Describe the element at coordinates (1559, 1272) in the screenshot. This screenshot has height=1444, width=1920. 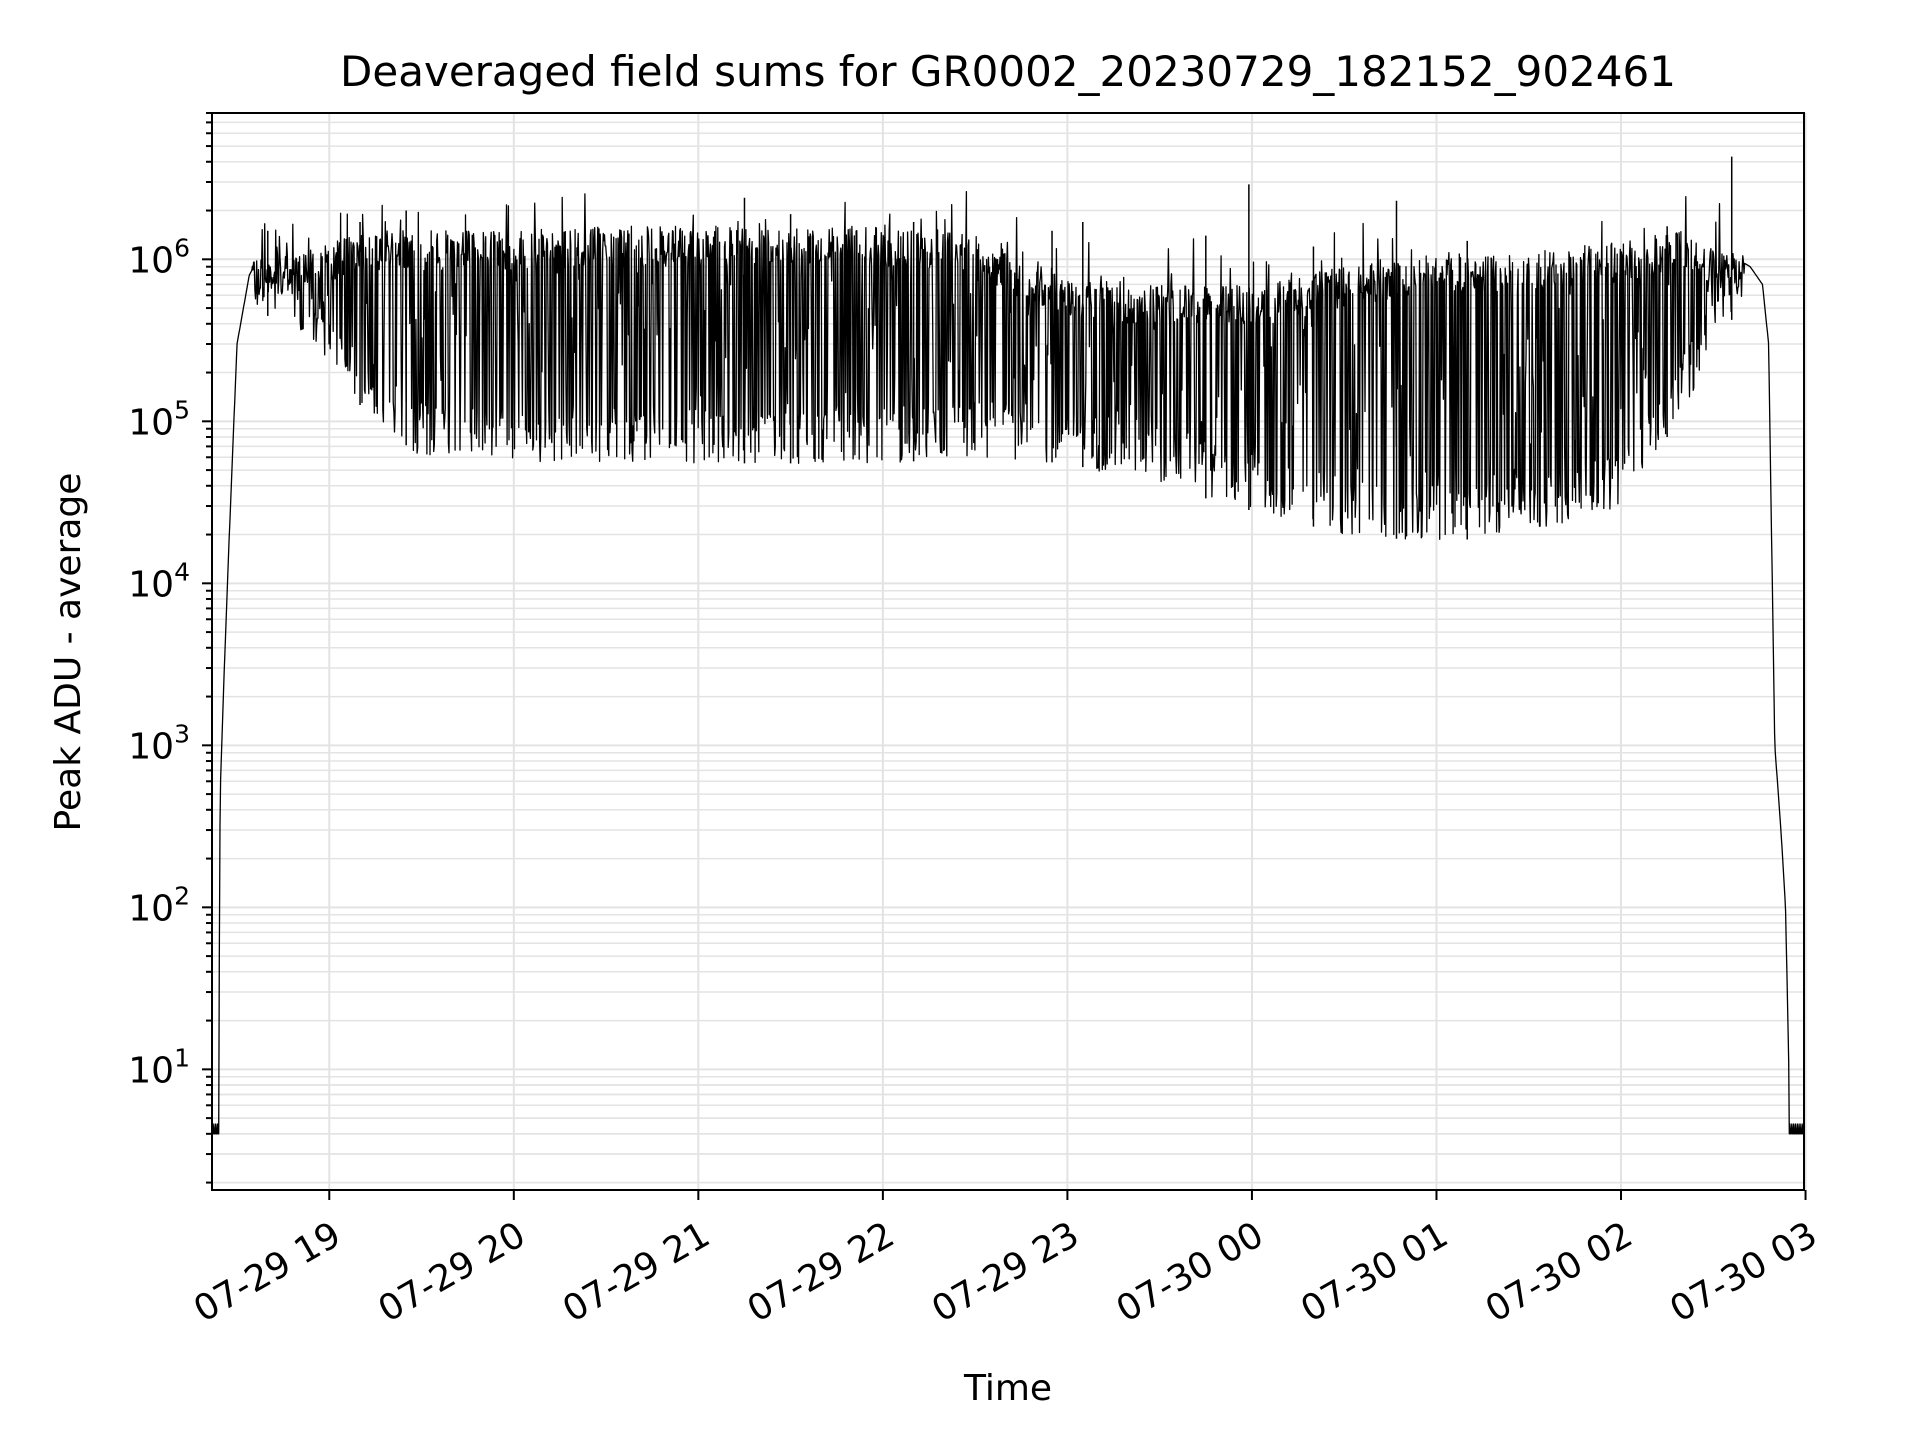
I see `x-tick-label: 07-30 02` at that location.